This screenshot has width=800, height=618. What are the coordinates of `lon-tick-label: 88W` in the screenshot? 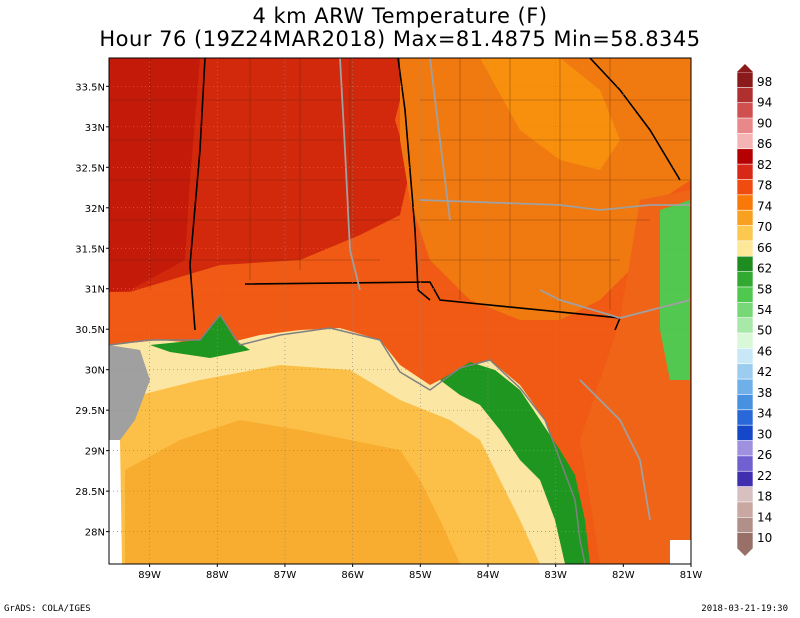 It's located at (217, 575).